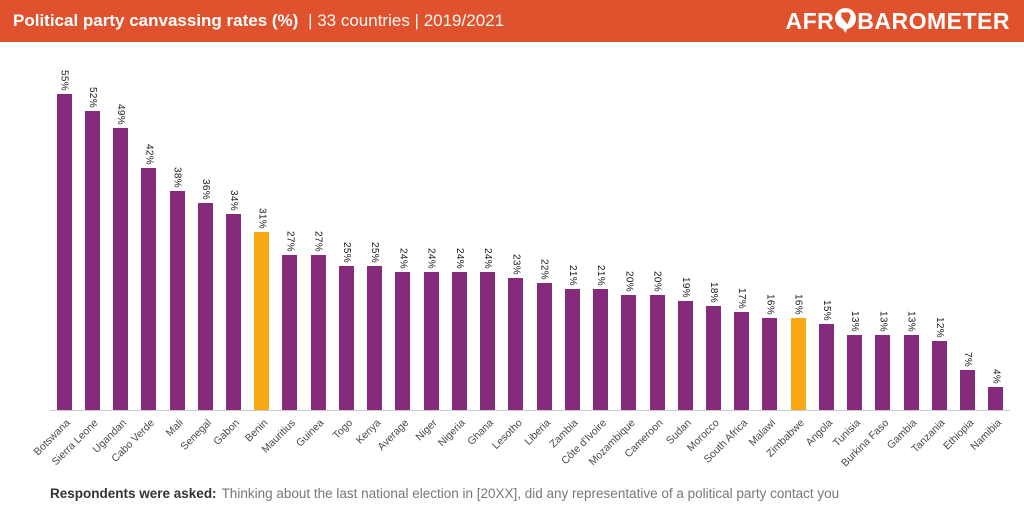  I want to click on bar-column: 4%, so click(996, 389).